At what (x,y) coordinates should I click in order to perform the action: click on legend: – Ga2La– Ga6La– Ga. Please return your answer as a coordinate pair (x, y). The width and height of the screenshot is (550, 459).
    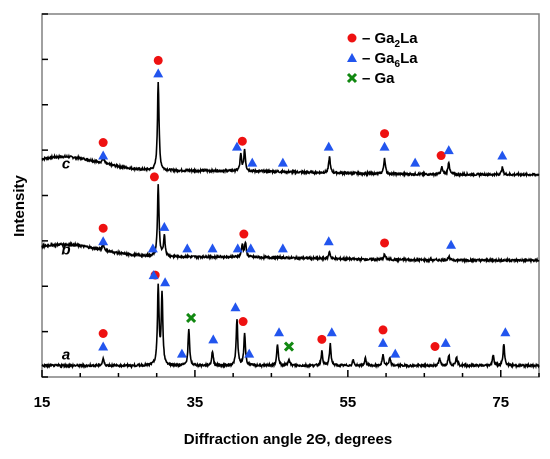
    Looking at the image, I should click on (382, 58).